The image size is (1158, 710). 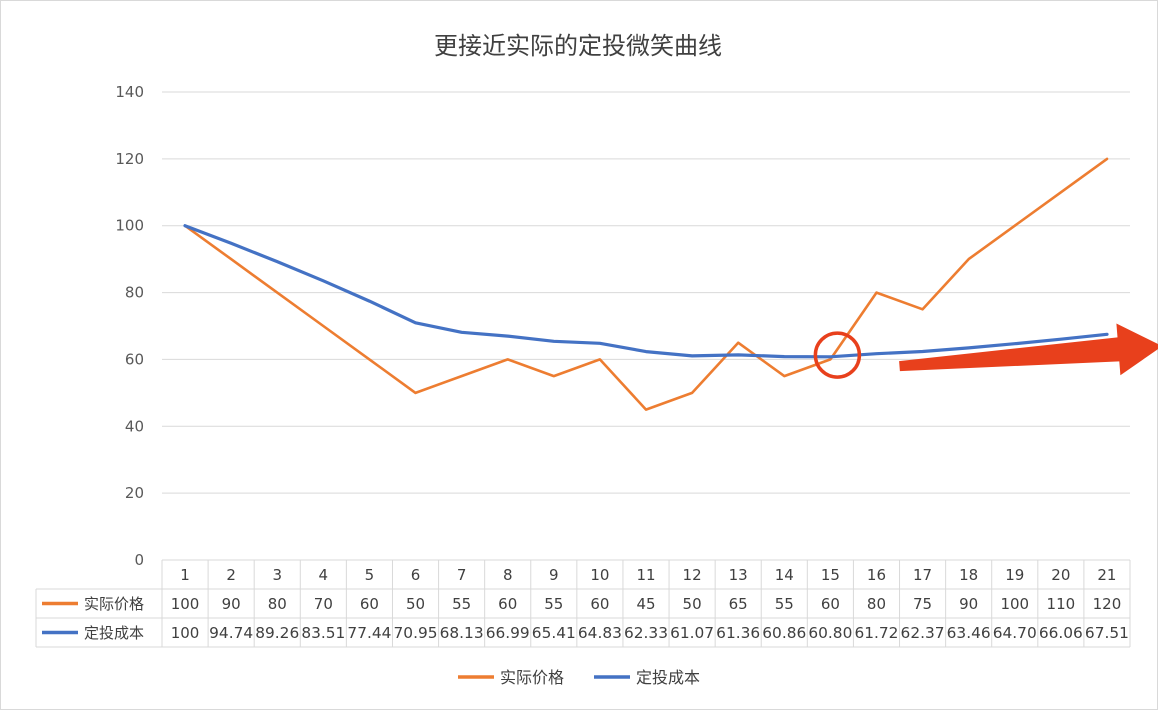 I want to click on x-tick-label: 21, so click(x=1106, y=575).